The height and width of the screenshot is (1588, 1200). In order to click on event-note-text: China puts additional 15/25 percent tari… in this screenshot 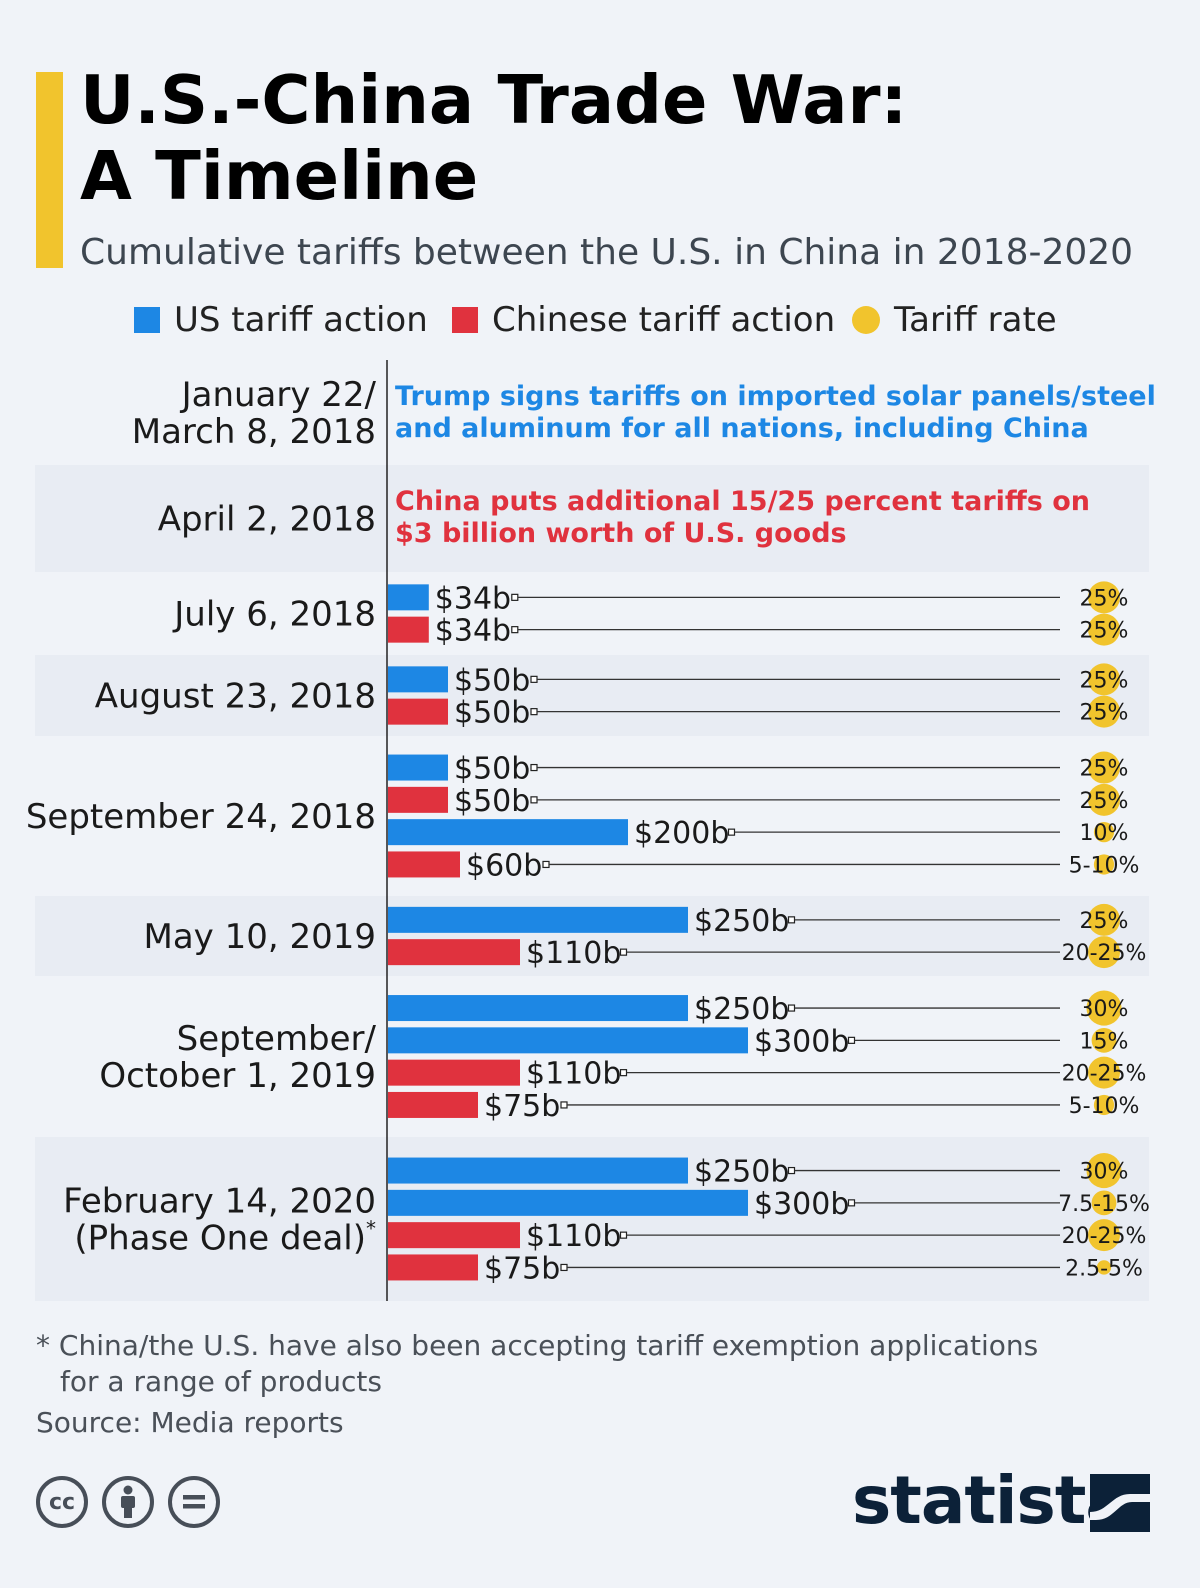, I will do `click(742, 501)`.